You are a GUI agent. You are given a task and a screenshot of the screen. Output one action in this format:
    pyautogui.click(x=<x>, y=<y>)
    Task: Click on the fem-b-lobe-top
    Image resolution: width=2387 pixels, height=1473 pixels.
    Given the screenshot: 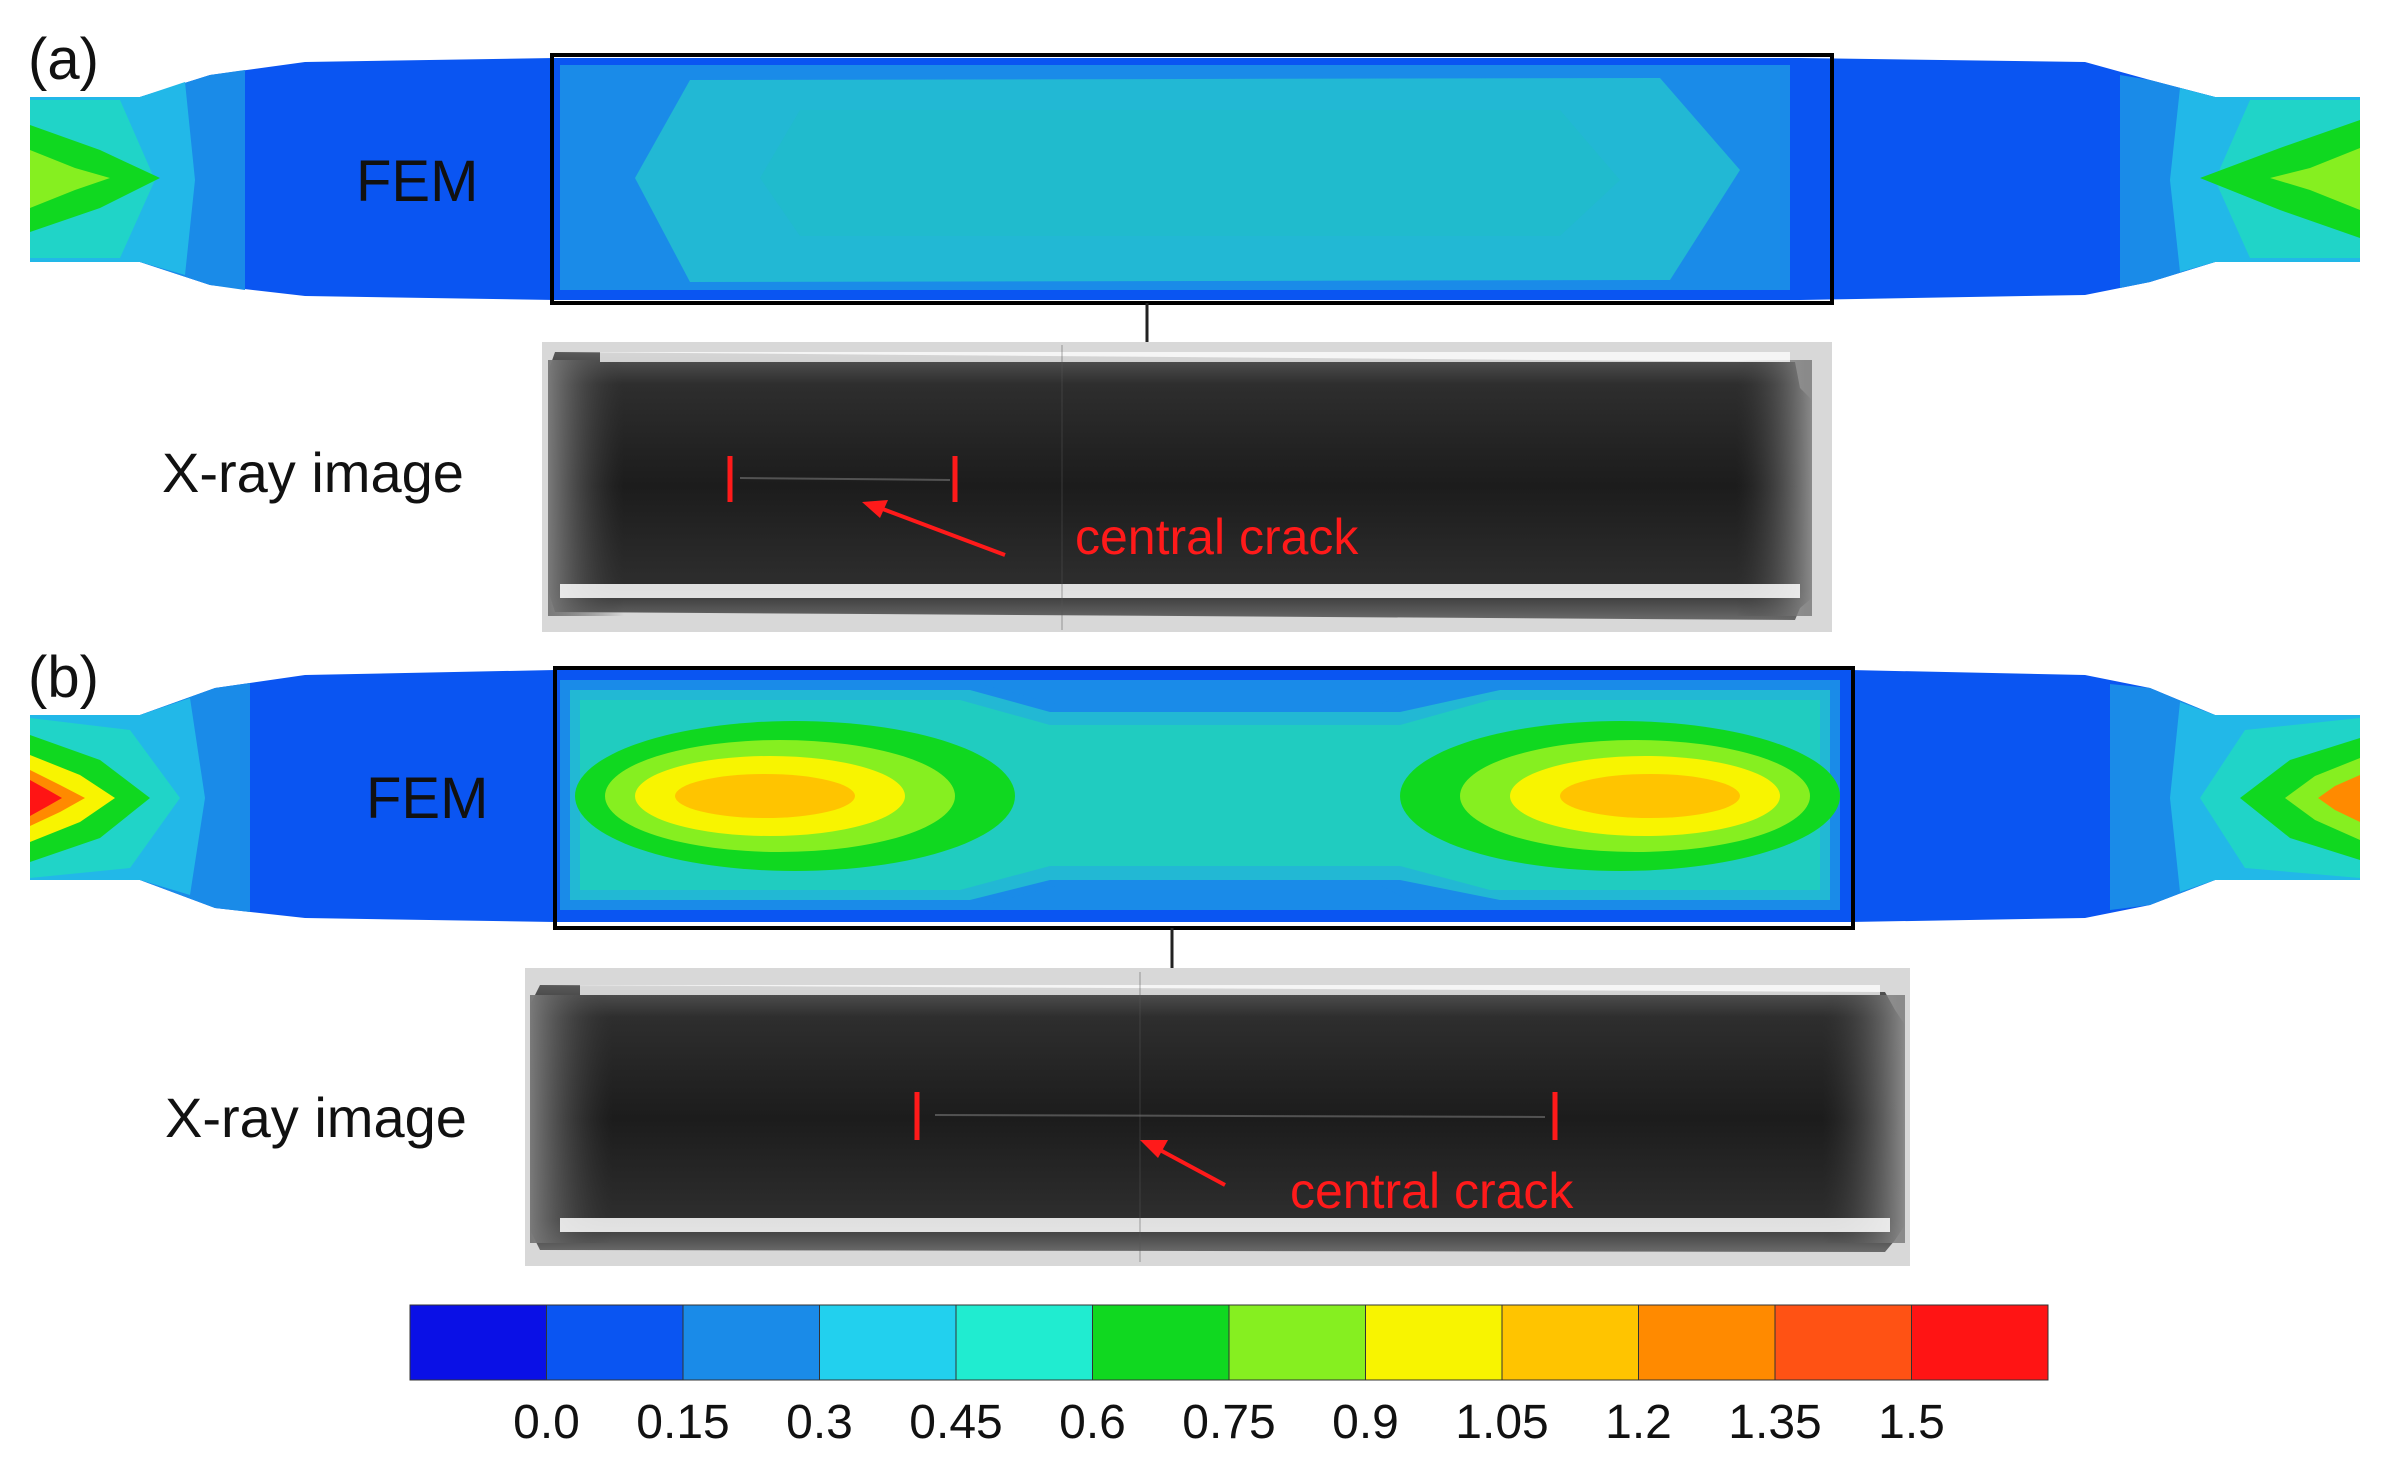 What is the action you would take?
    pyautogui.click(x=1200, y=694)
    